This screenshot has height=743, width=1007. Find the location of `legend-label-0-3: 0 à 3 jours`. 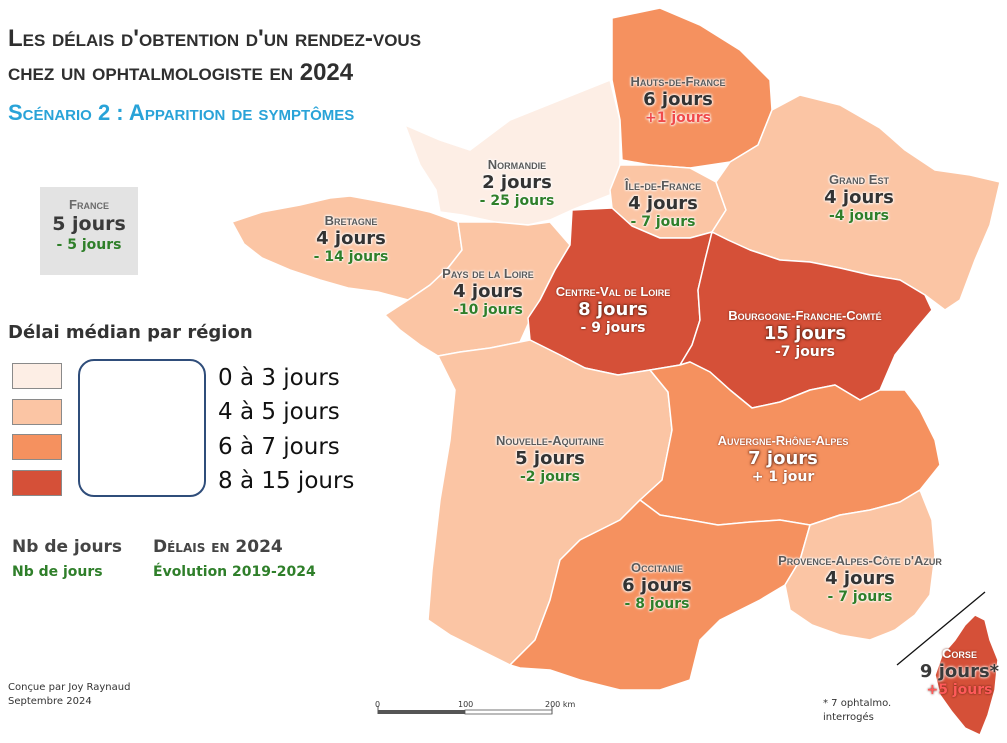

legend-label-0-3: 0 à 3 jours is located at coordinates (279, 378).